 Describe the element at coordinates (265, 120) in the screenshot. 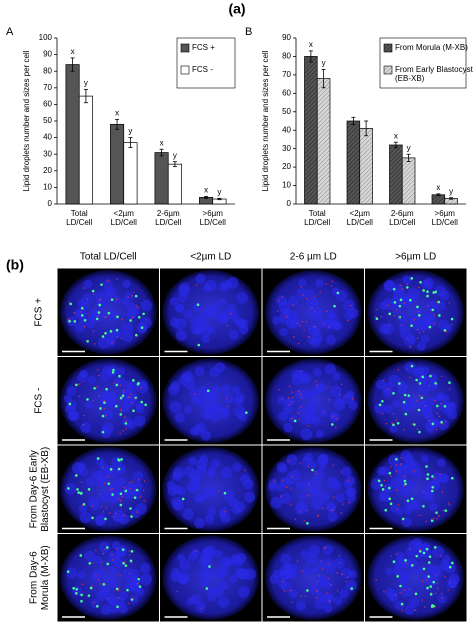

I see `y-axis-label: Lipid droplets number and sizes per cell` at that location.